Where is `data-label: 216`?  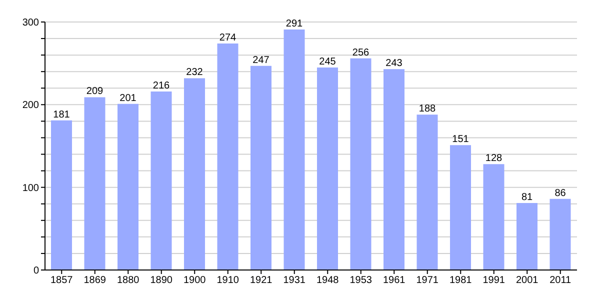 data-label: 216 is located at coordinates (161, 86).